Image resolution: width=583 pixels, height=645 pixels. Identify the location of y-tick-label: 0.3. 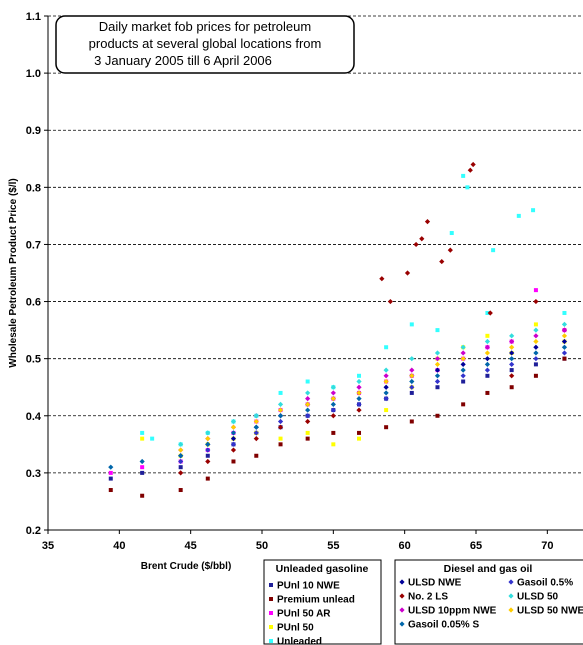
(33, 474).